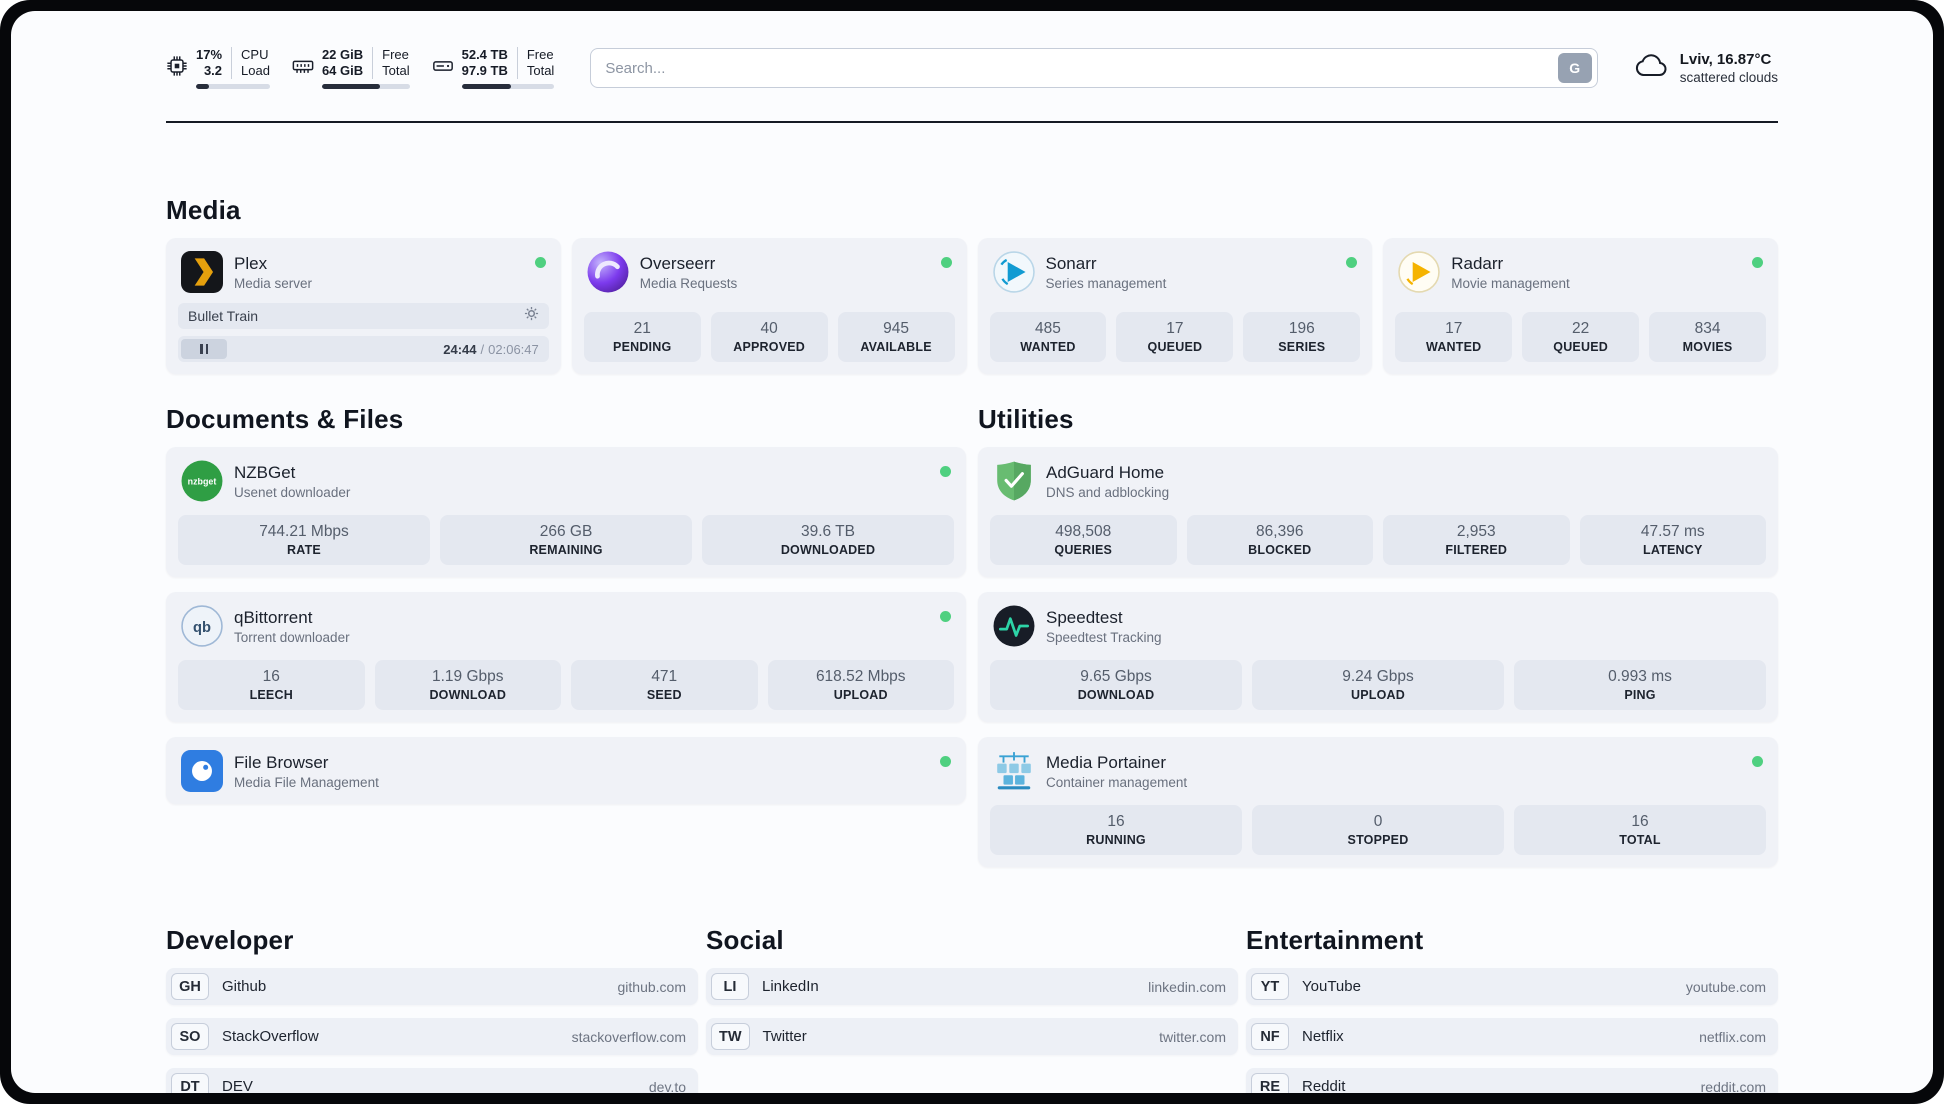 This screenshot has width=1944, height=1104. I want to click on plex-icon, so click(202, 272).